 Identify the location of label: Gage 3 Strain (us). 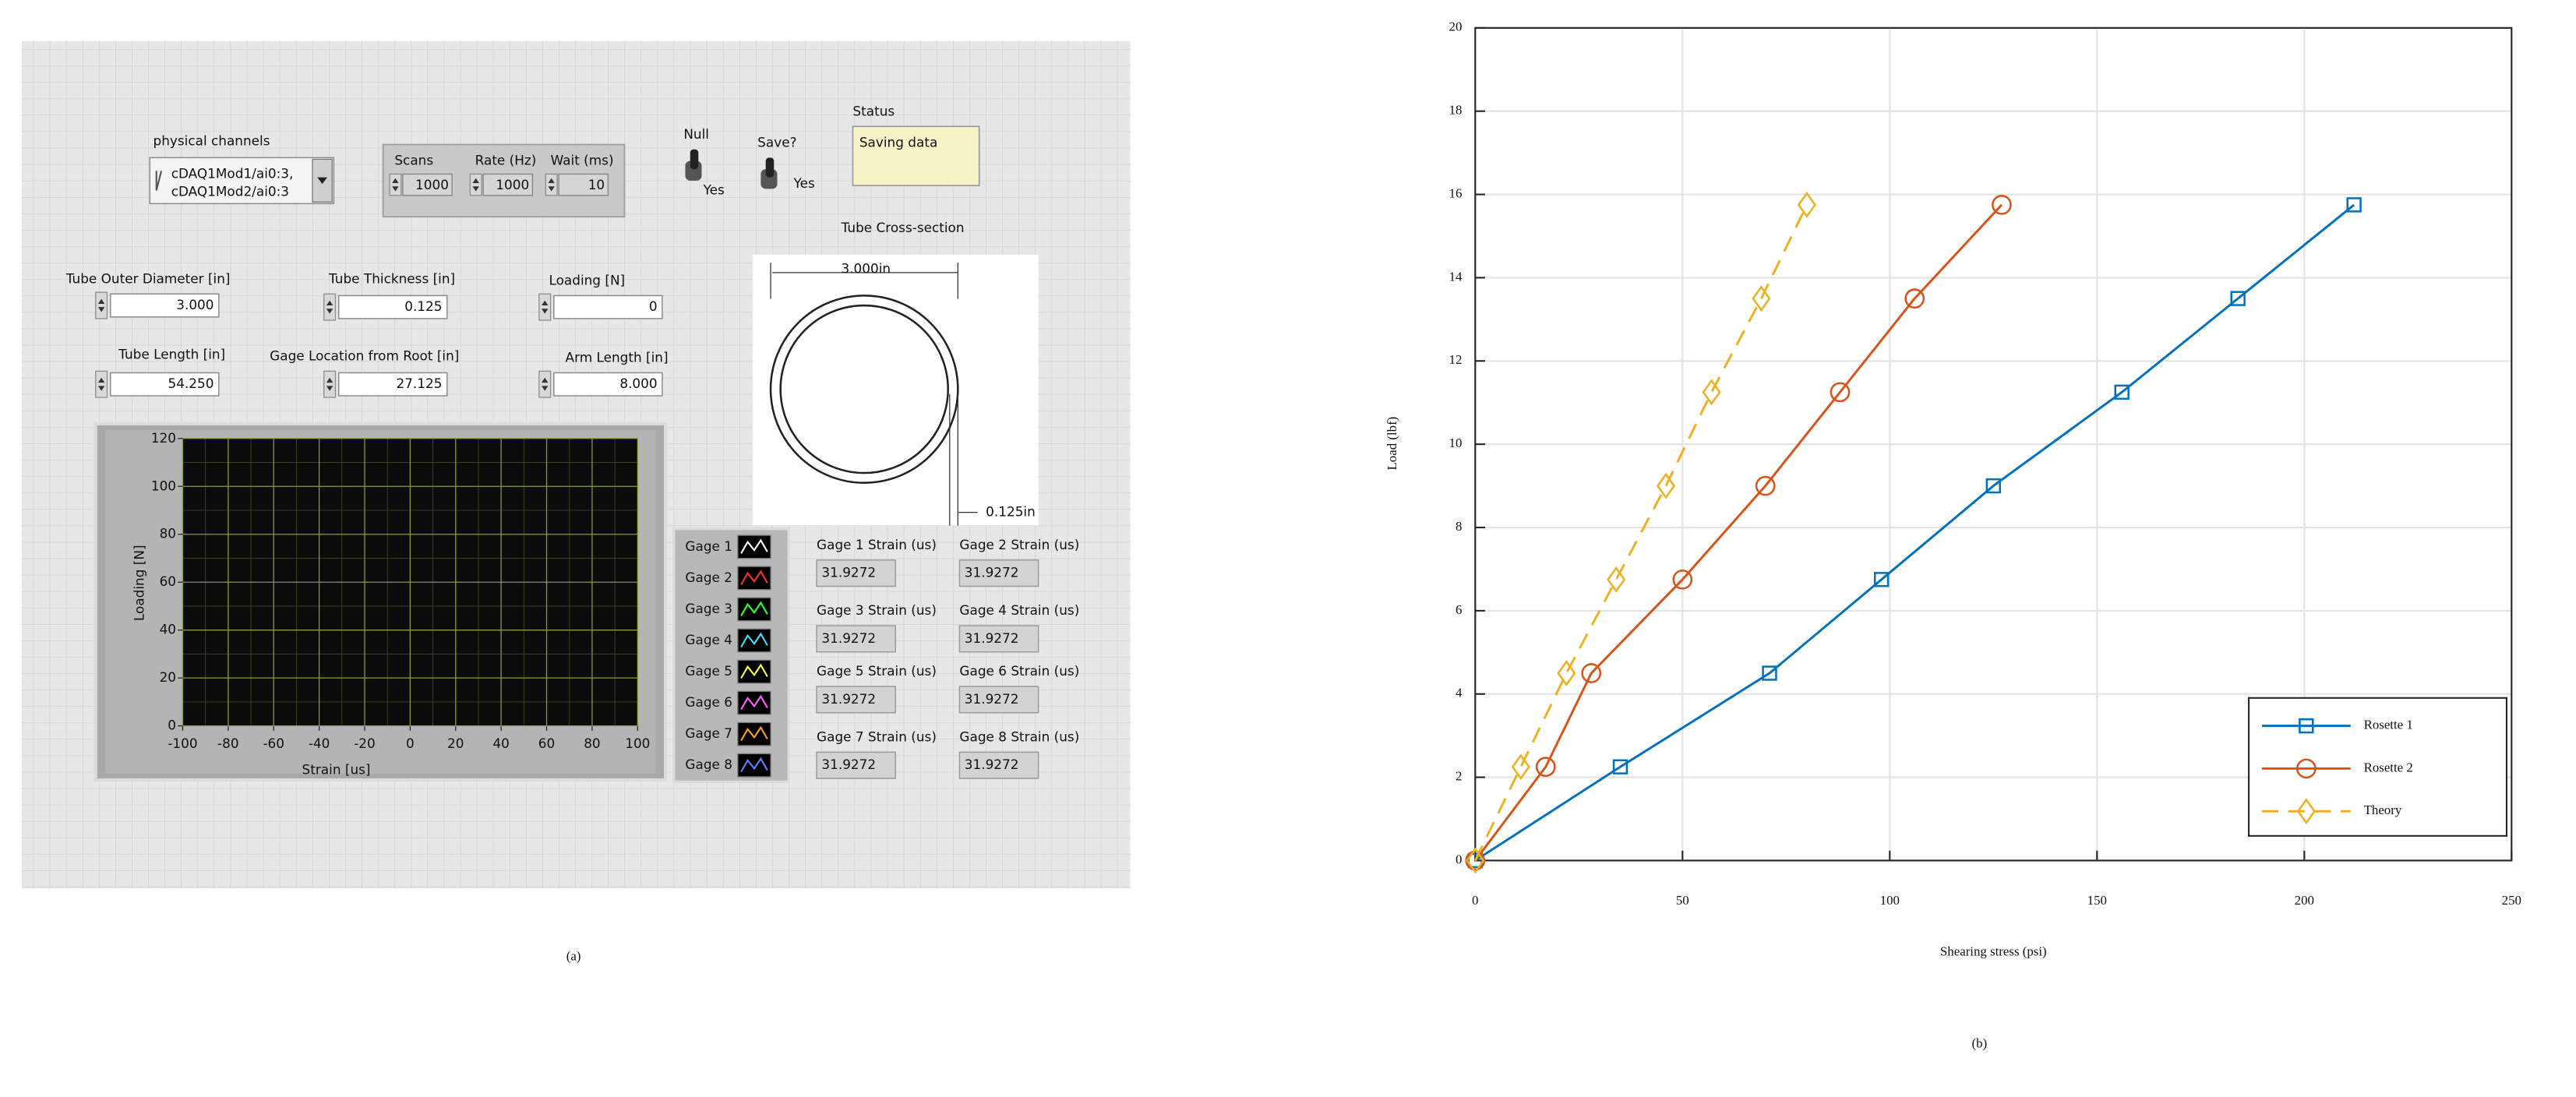
(877, 610).